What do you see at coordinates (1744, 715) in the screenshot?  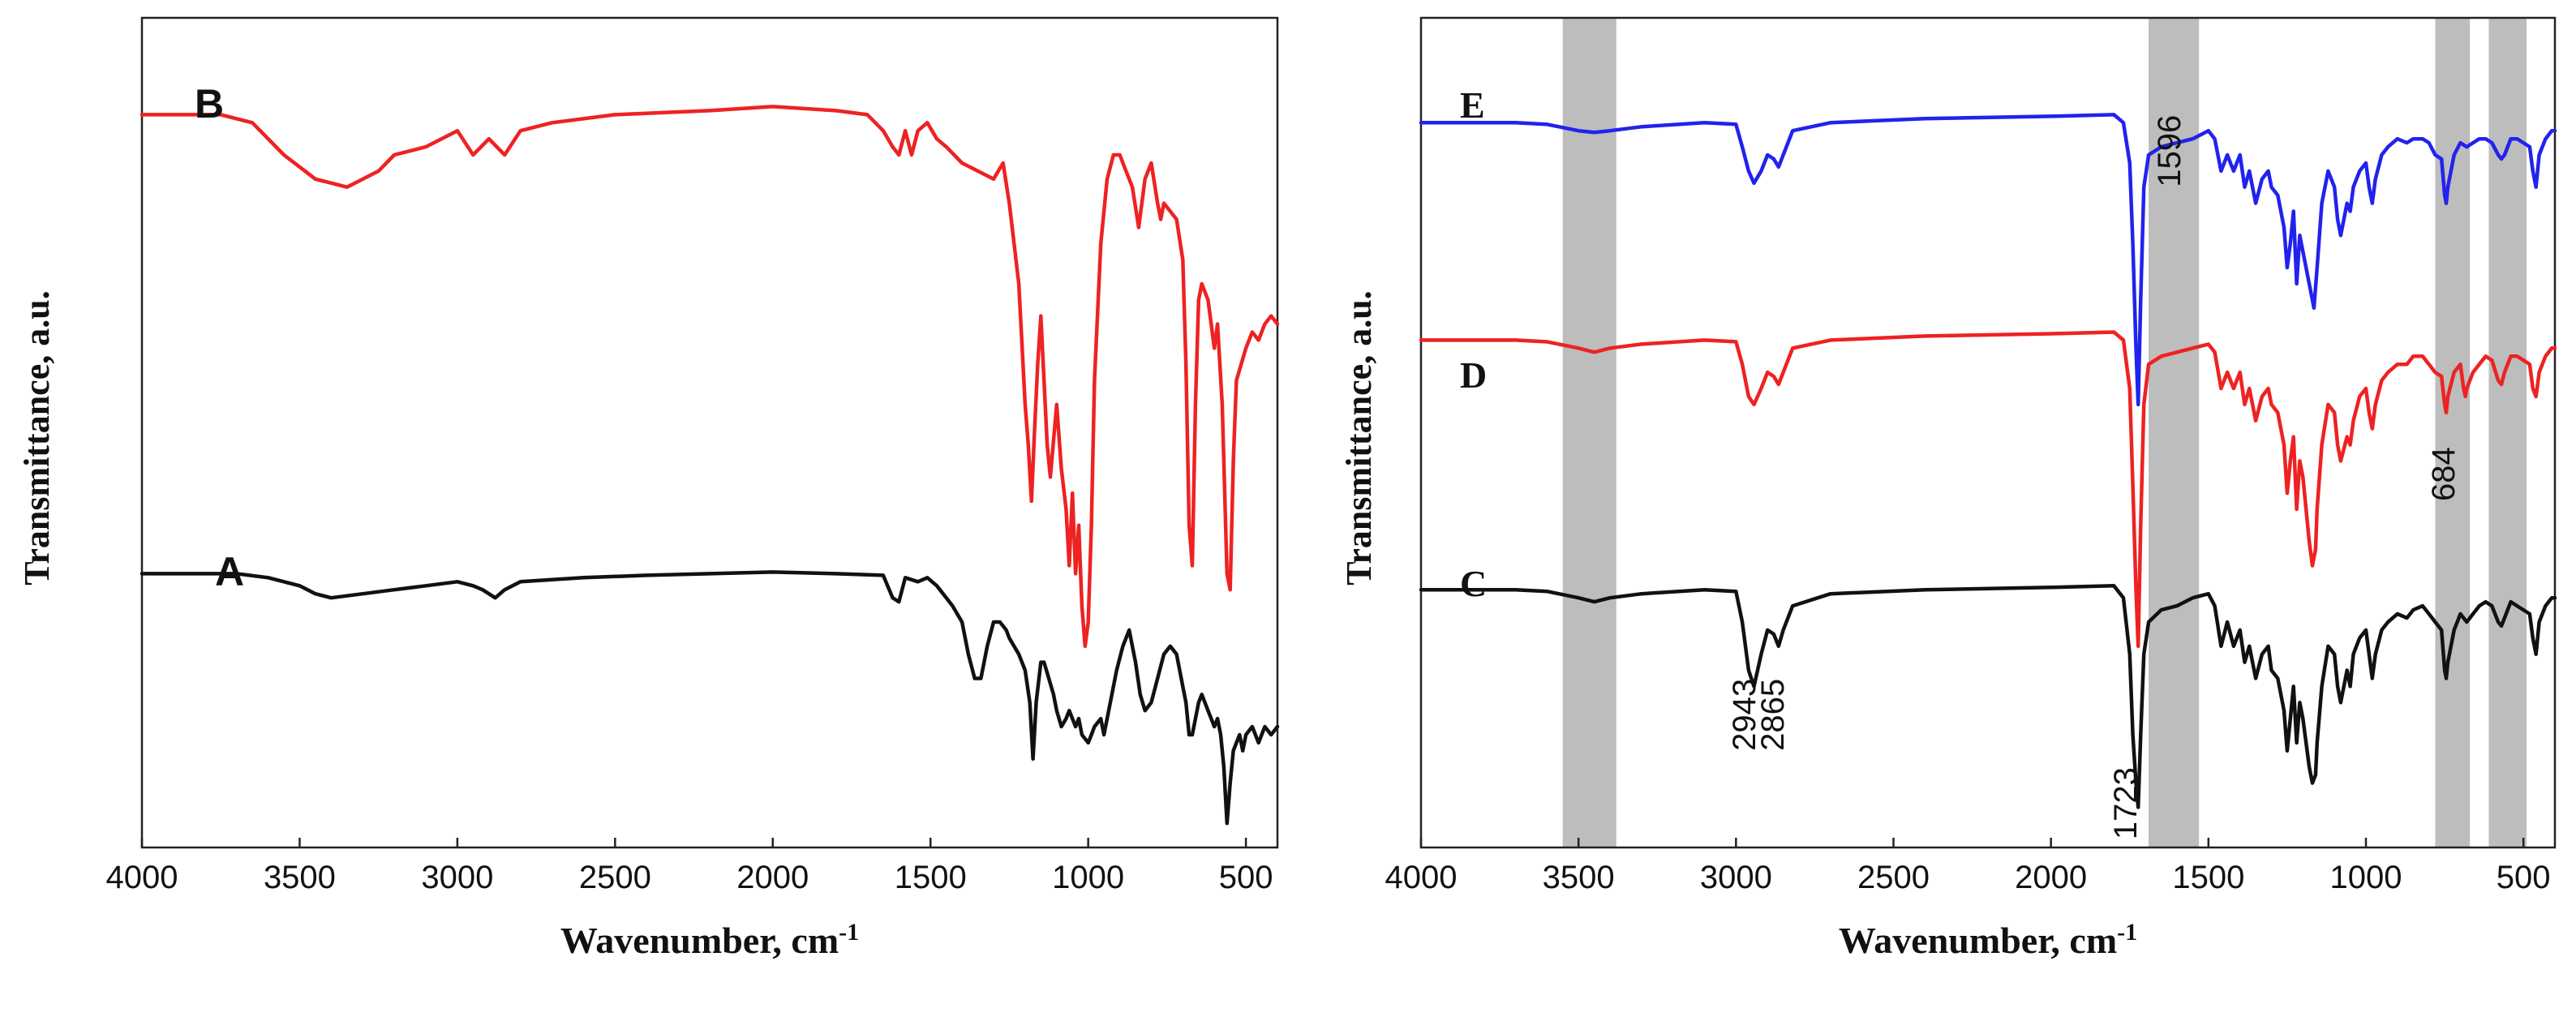 I see `peak-label-2943: 2943` at bounding box center [1744, 715].